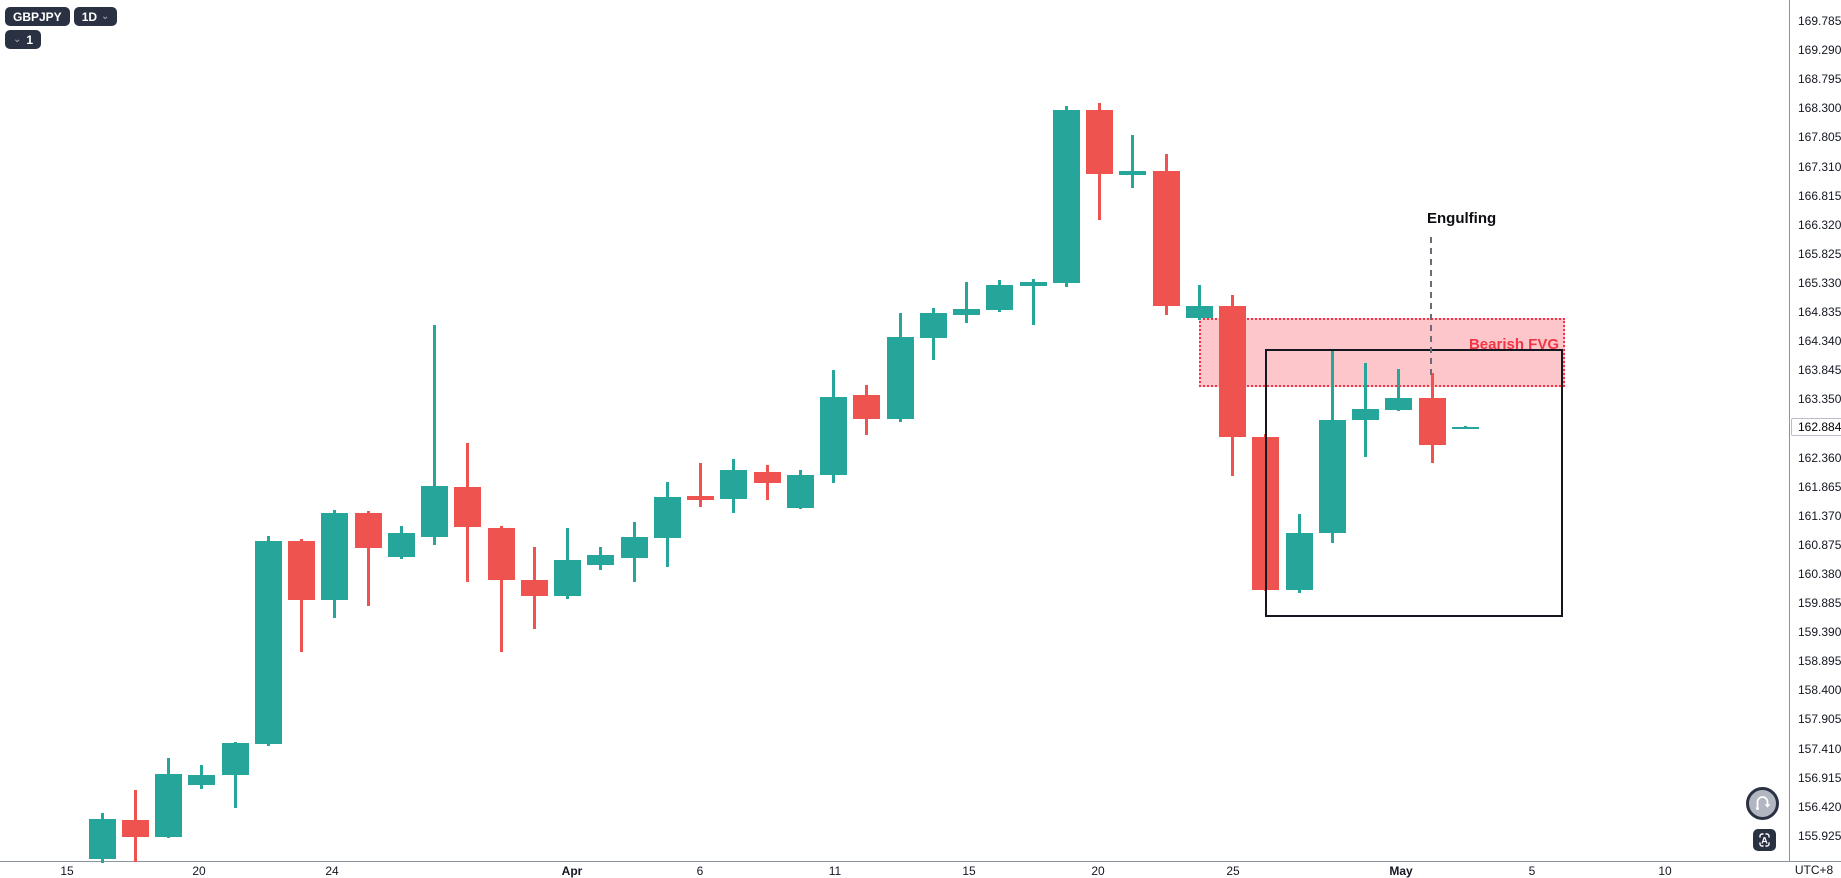 This screenshot has width=1841, height=878. What do you see at coordinates (1199, 302) in the screenshot?
I see `candle-34-wick` at bounding box center [1199, 302].